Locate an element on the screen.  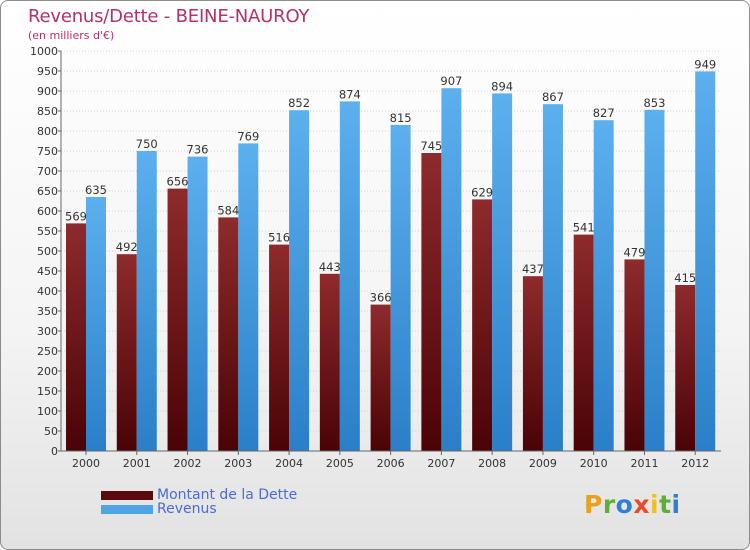
logo-letter: r is located at coordinates (609, 504).